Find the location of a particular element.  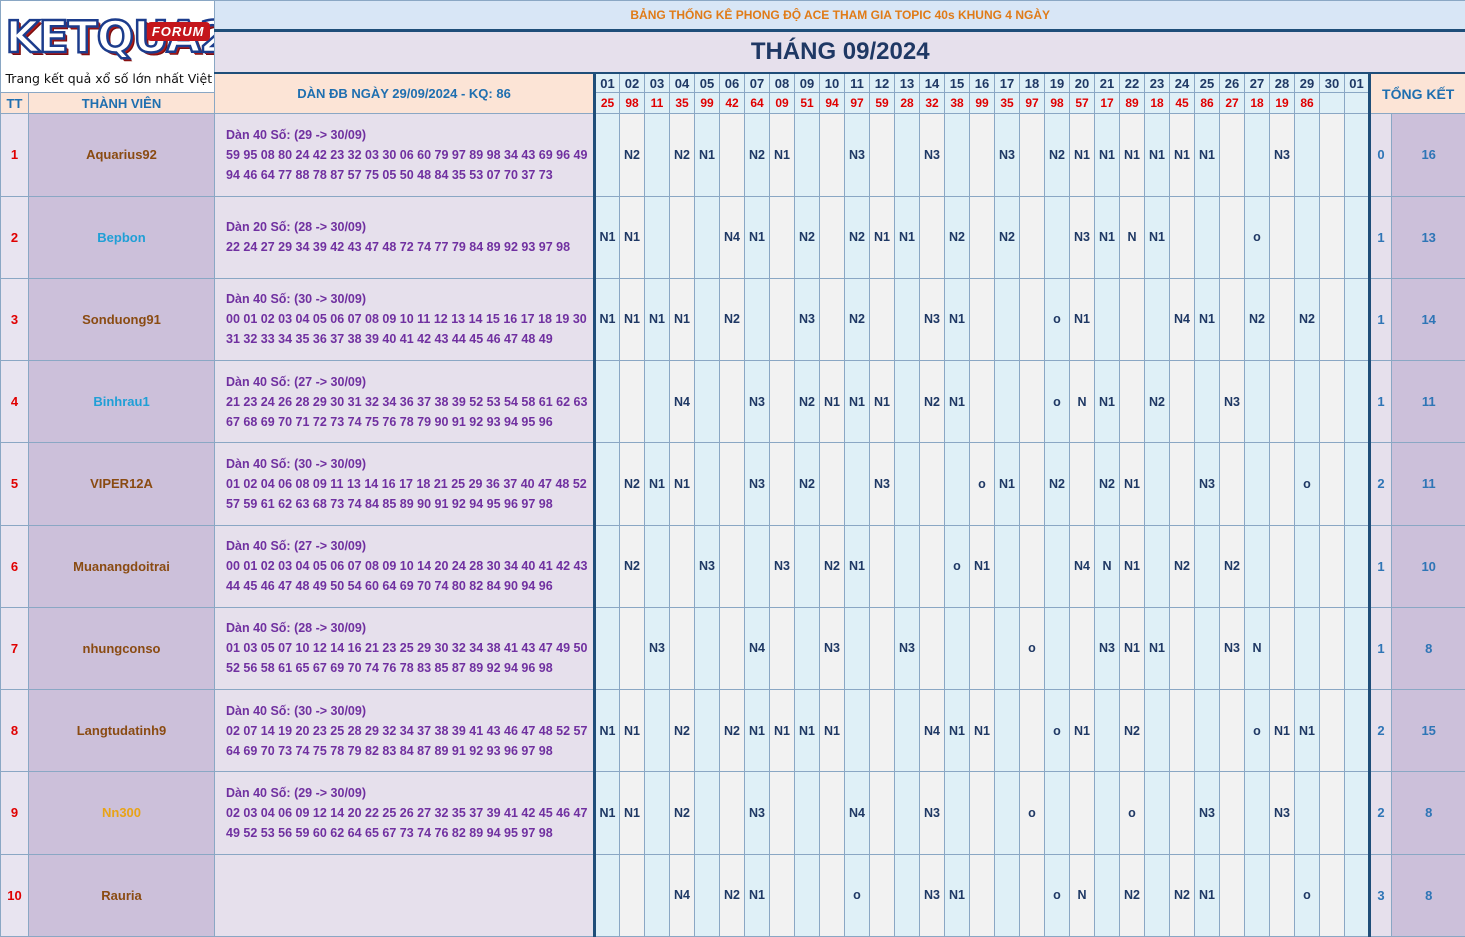

member-name: Binhrau1 is located at coordinates (121, 402).